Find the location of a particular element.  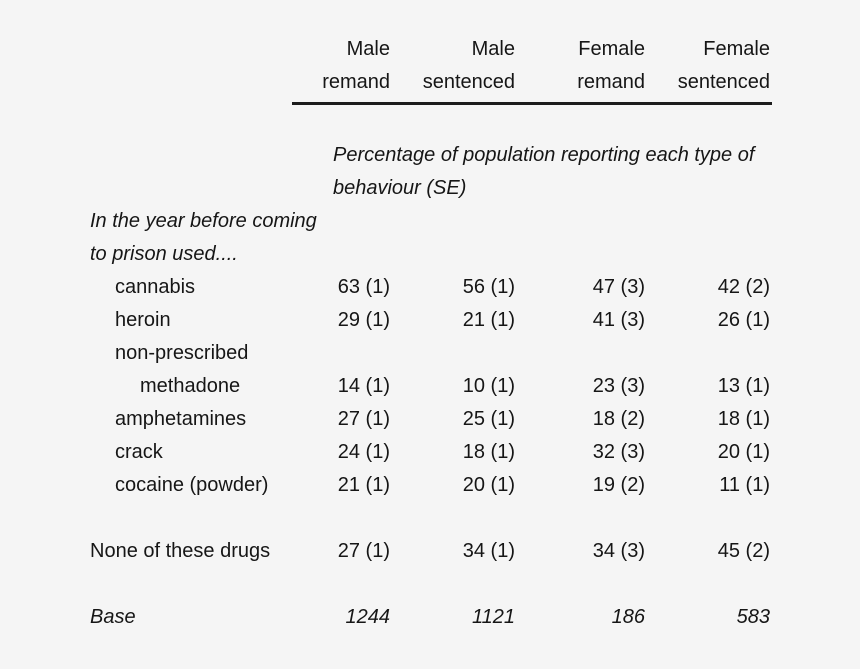

value-female-remand: 18 (2) is located at coordinates (618, 419).